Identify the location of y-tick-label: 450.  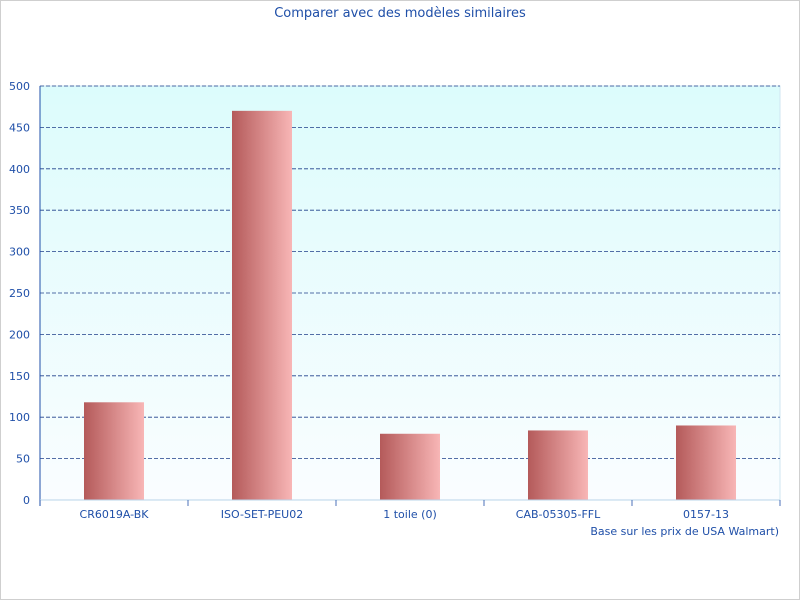
(19, 127).